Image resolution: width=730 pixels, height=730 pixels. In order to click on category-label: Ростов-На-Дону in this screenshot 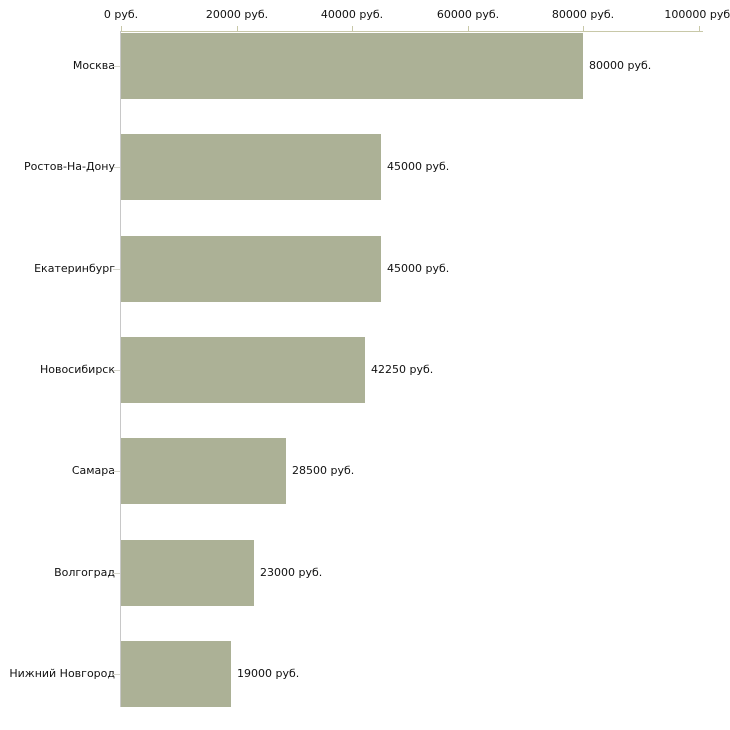, I will do `click(69, 166)`.